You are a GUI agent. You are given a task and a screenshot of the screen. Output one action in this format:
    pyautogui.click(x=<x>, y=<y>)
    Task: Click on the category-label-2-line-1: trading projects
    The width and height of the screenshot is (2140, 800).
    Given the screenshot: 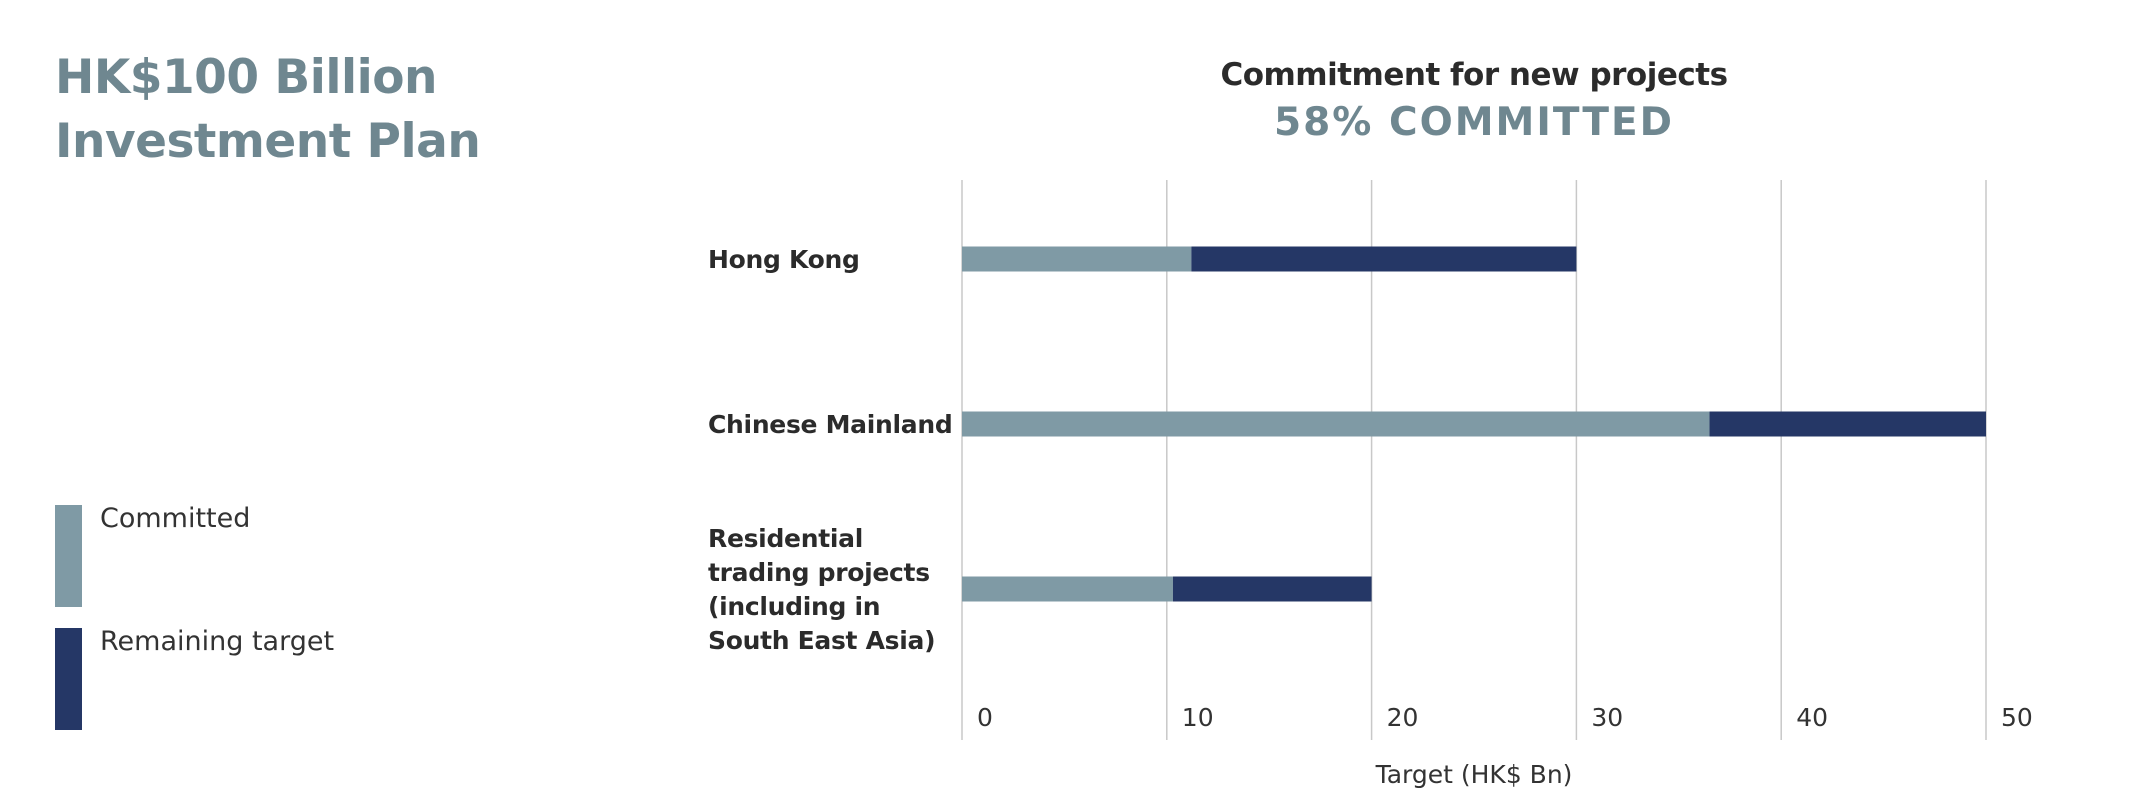 What is the action you would take?
    pyautogui.click(x=819, y=572)
    